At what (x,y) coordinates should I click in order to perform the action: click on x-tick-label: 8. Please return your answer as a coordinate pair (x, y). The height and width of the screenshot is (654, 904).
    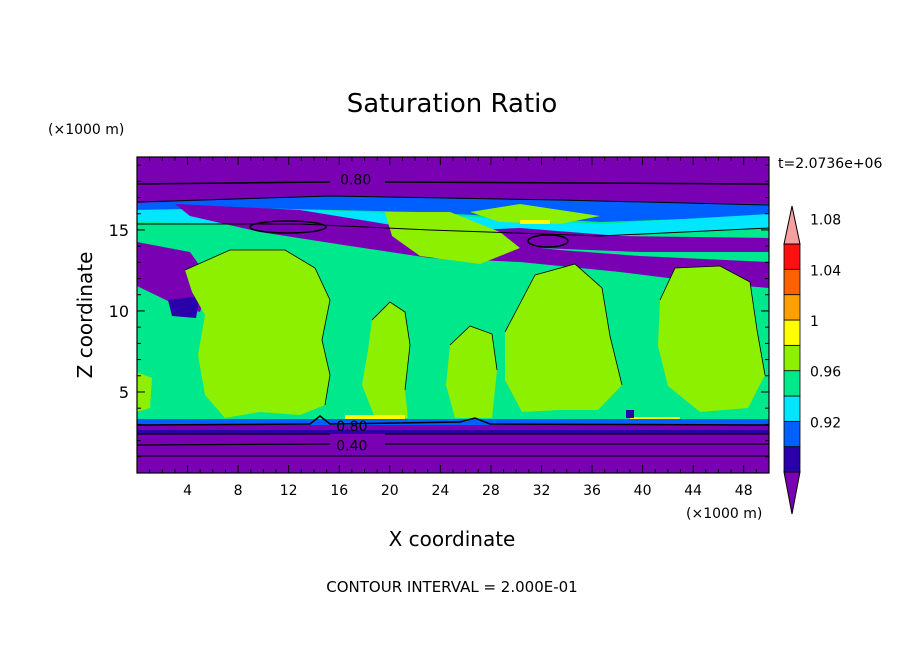
    Looking at the image, I should click on (238, 491).